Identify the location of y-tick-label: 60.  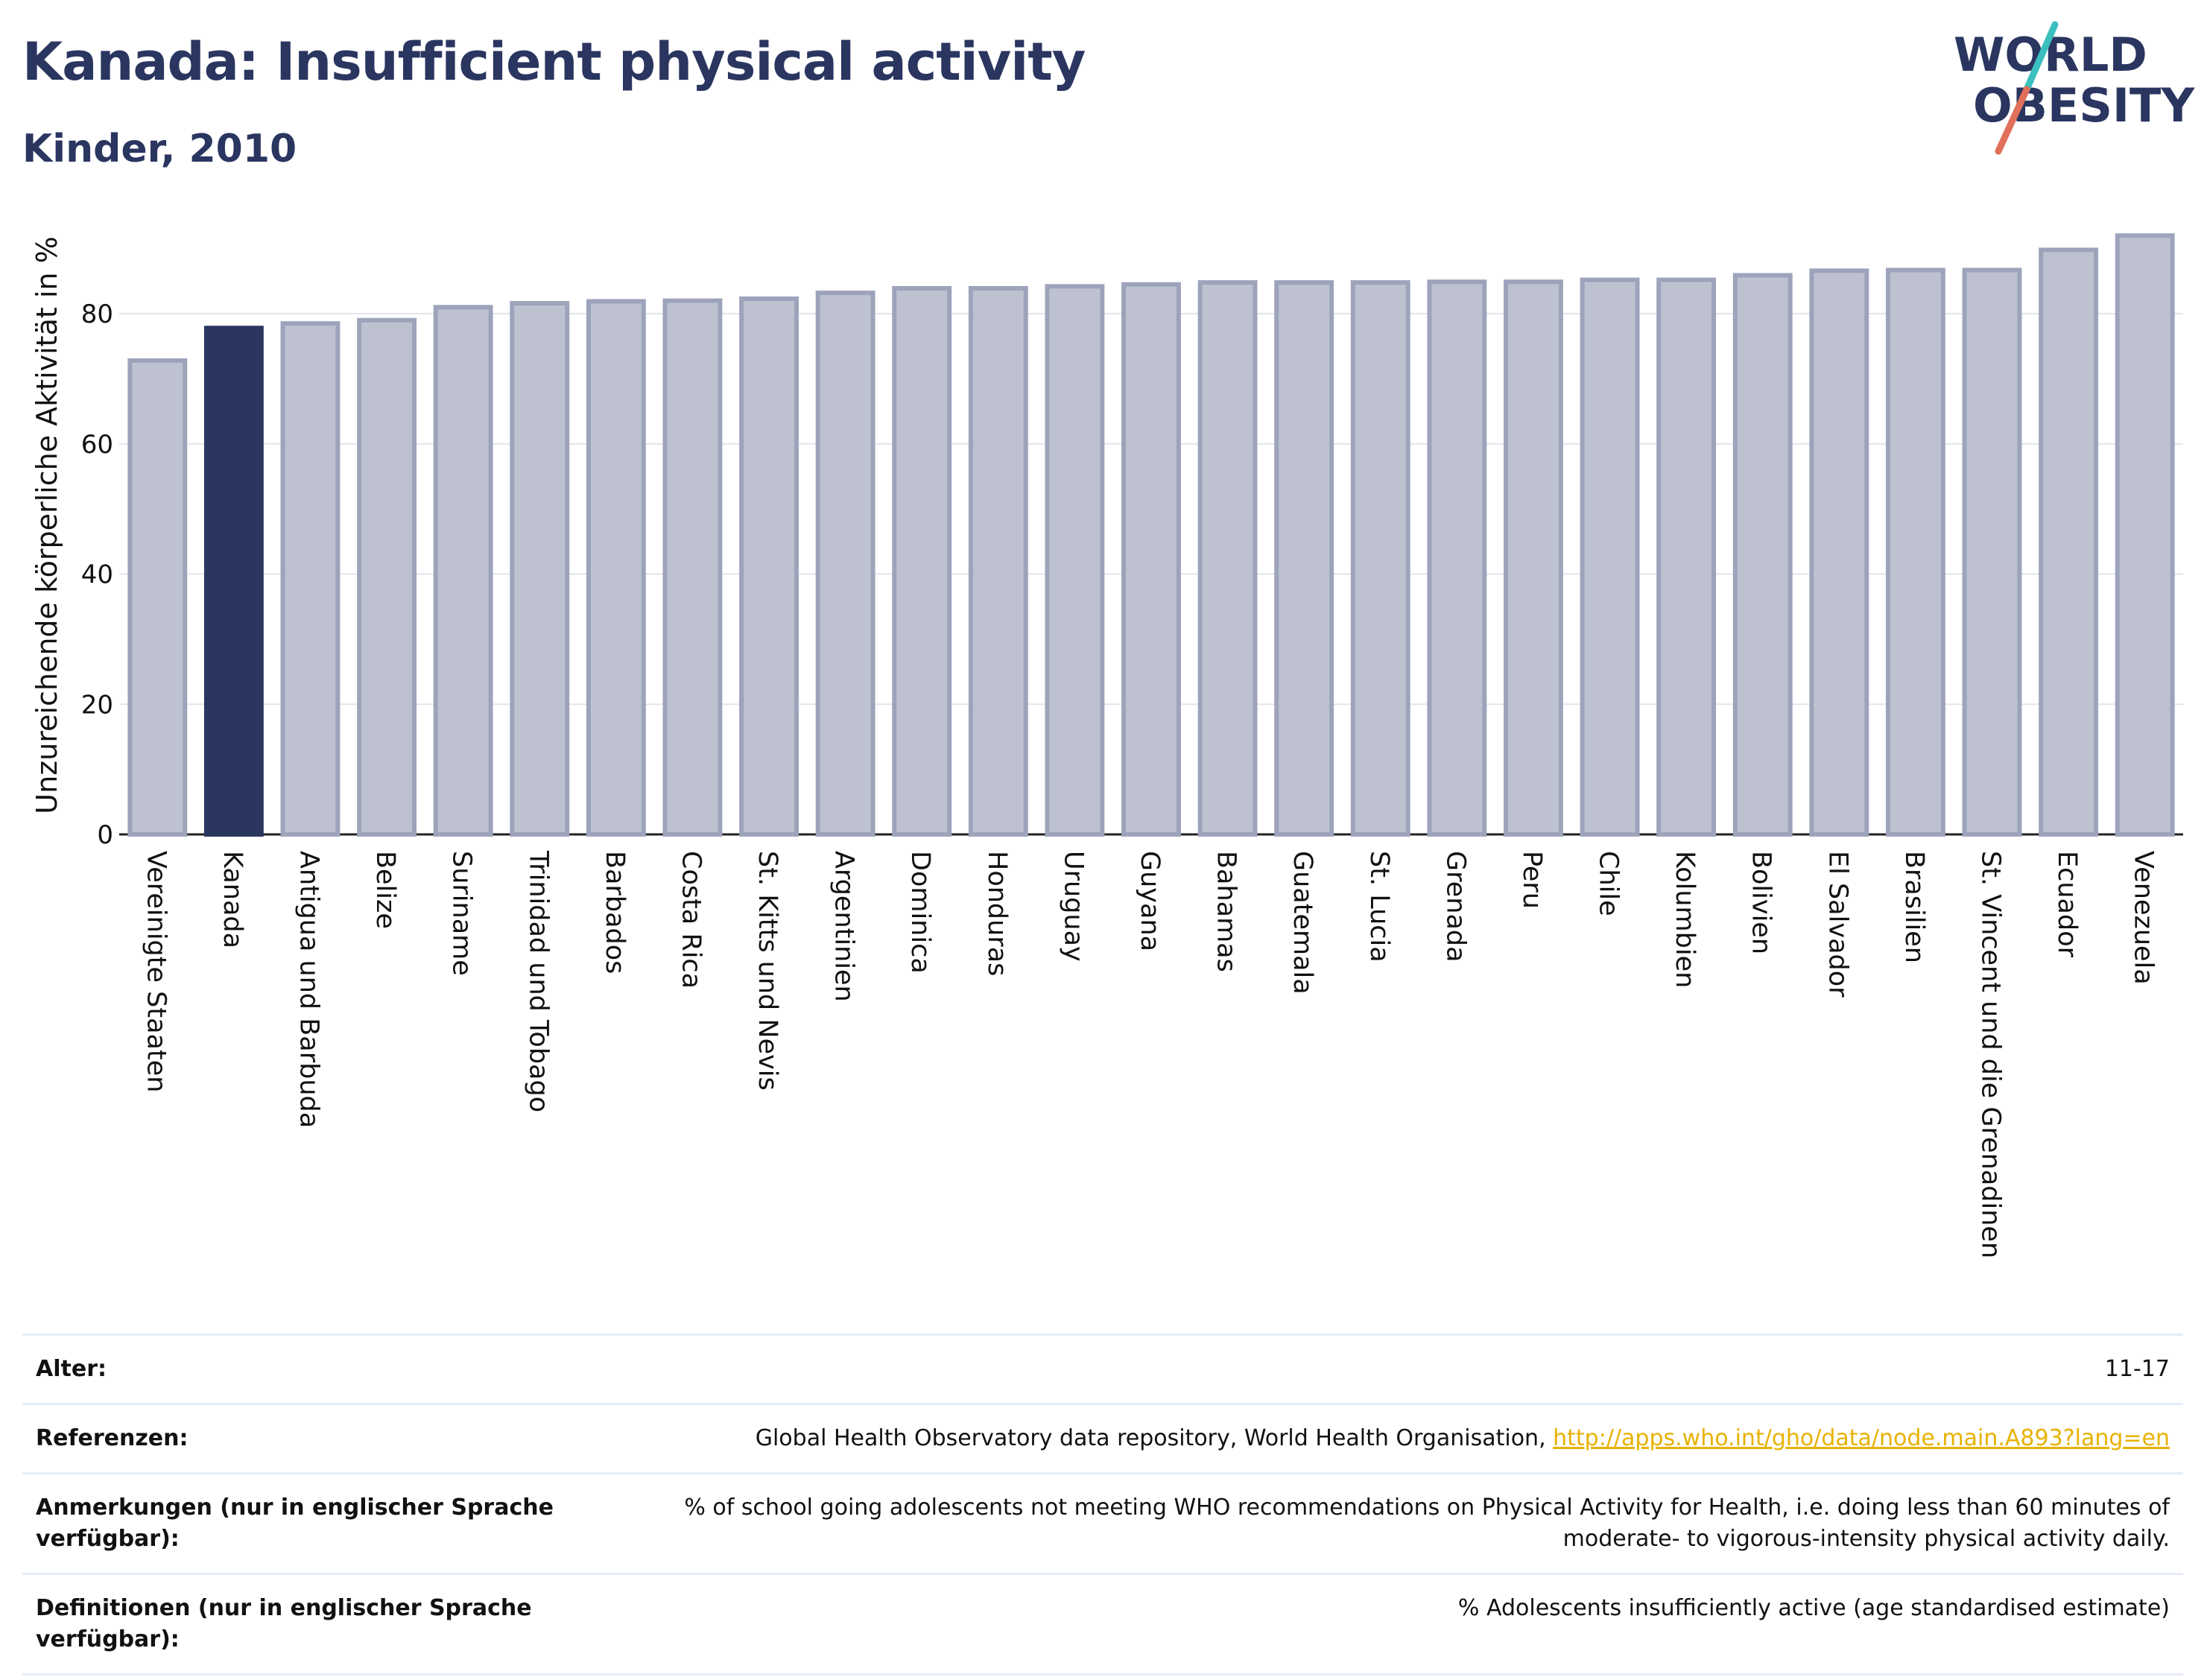
(97, 445).